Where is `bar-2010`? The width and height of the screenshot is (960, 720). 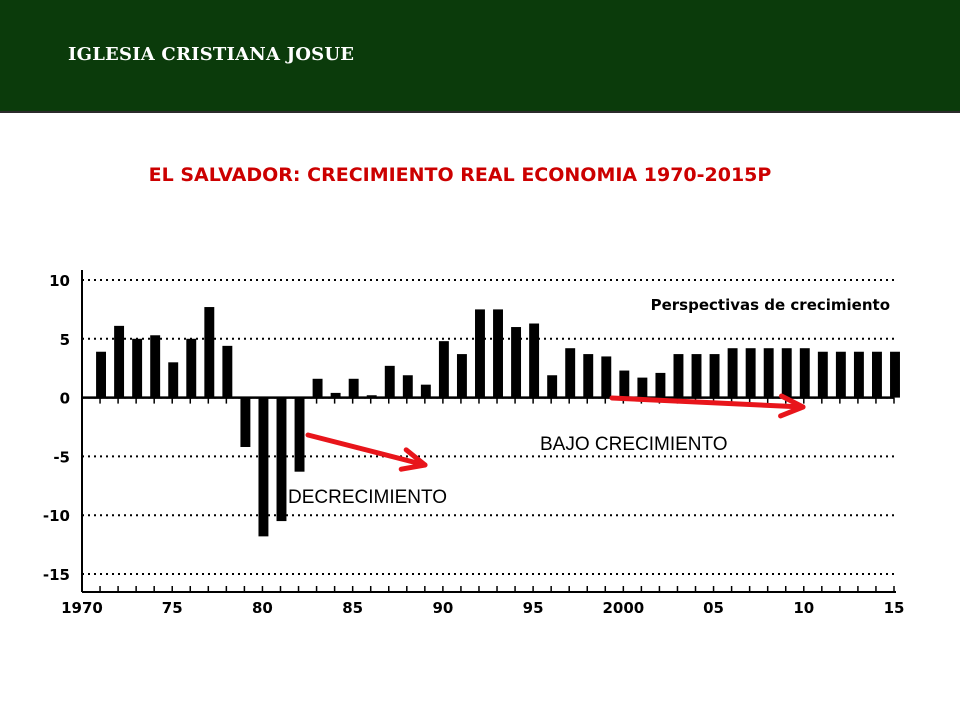
bar-2010 is located at coordinates (804, 373).